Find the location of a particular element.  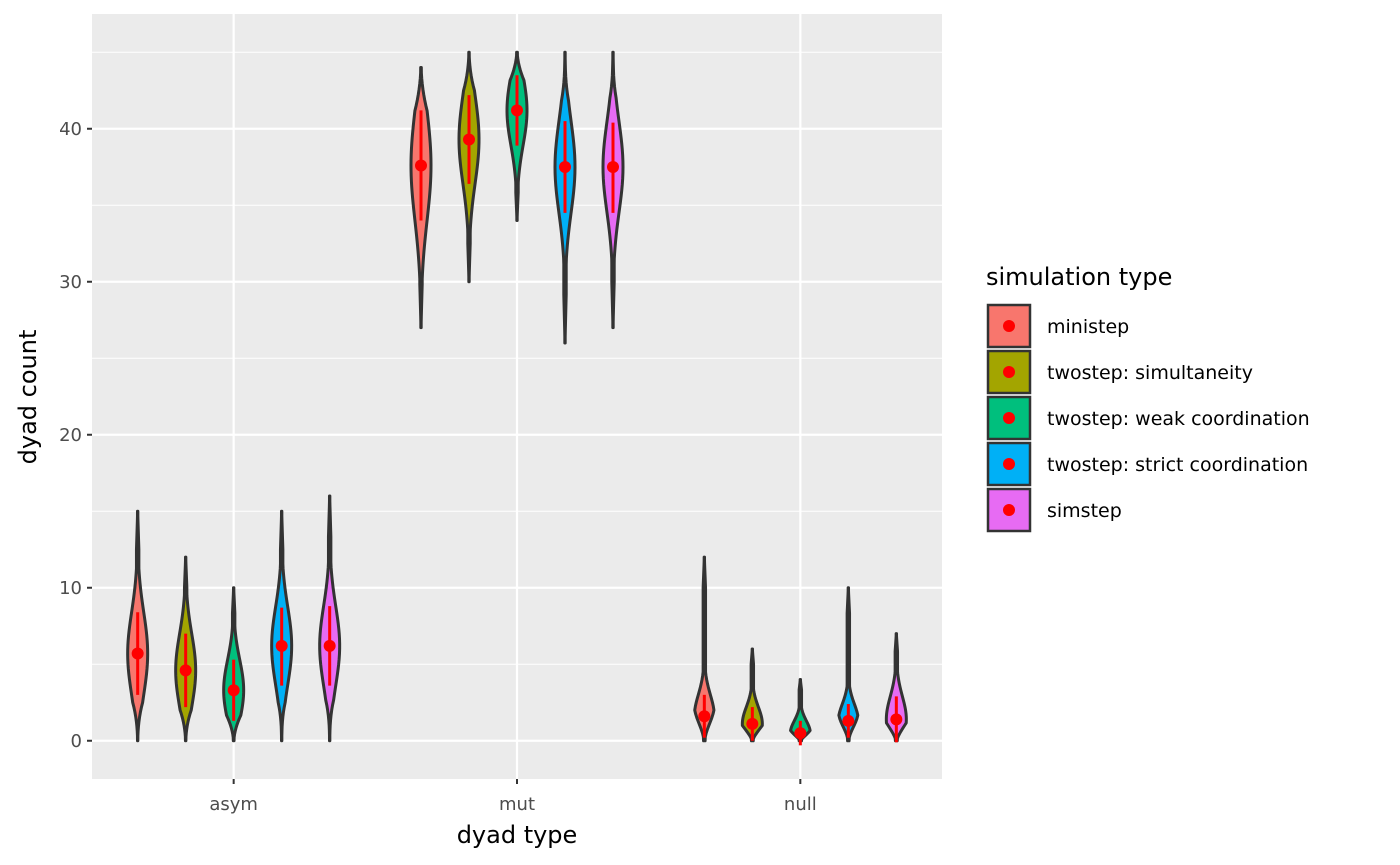

legend-label: simstep is located at coordinates (1084, 511).